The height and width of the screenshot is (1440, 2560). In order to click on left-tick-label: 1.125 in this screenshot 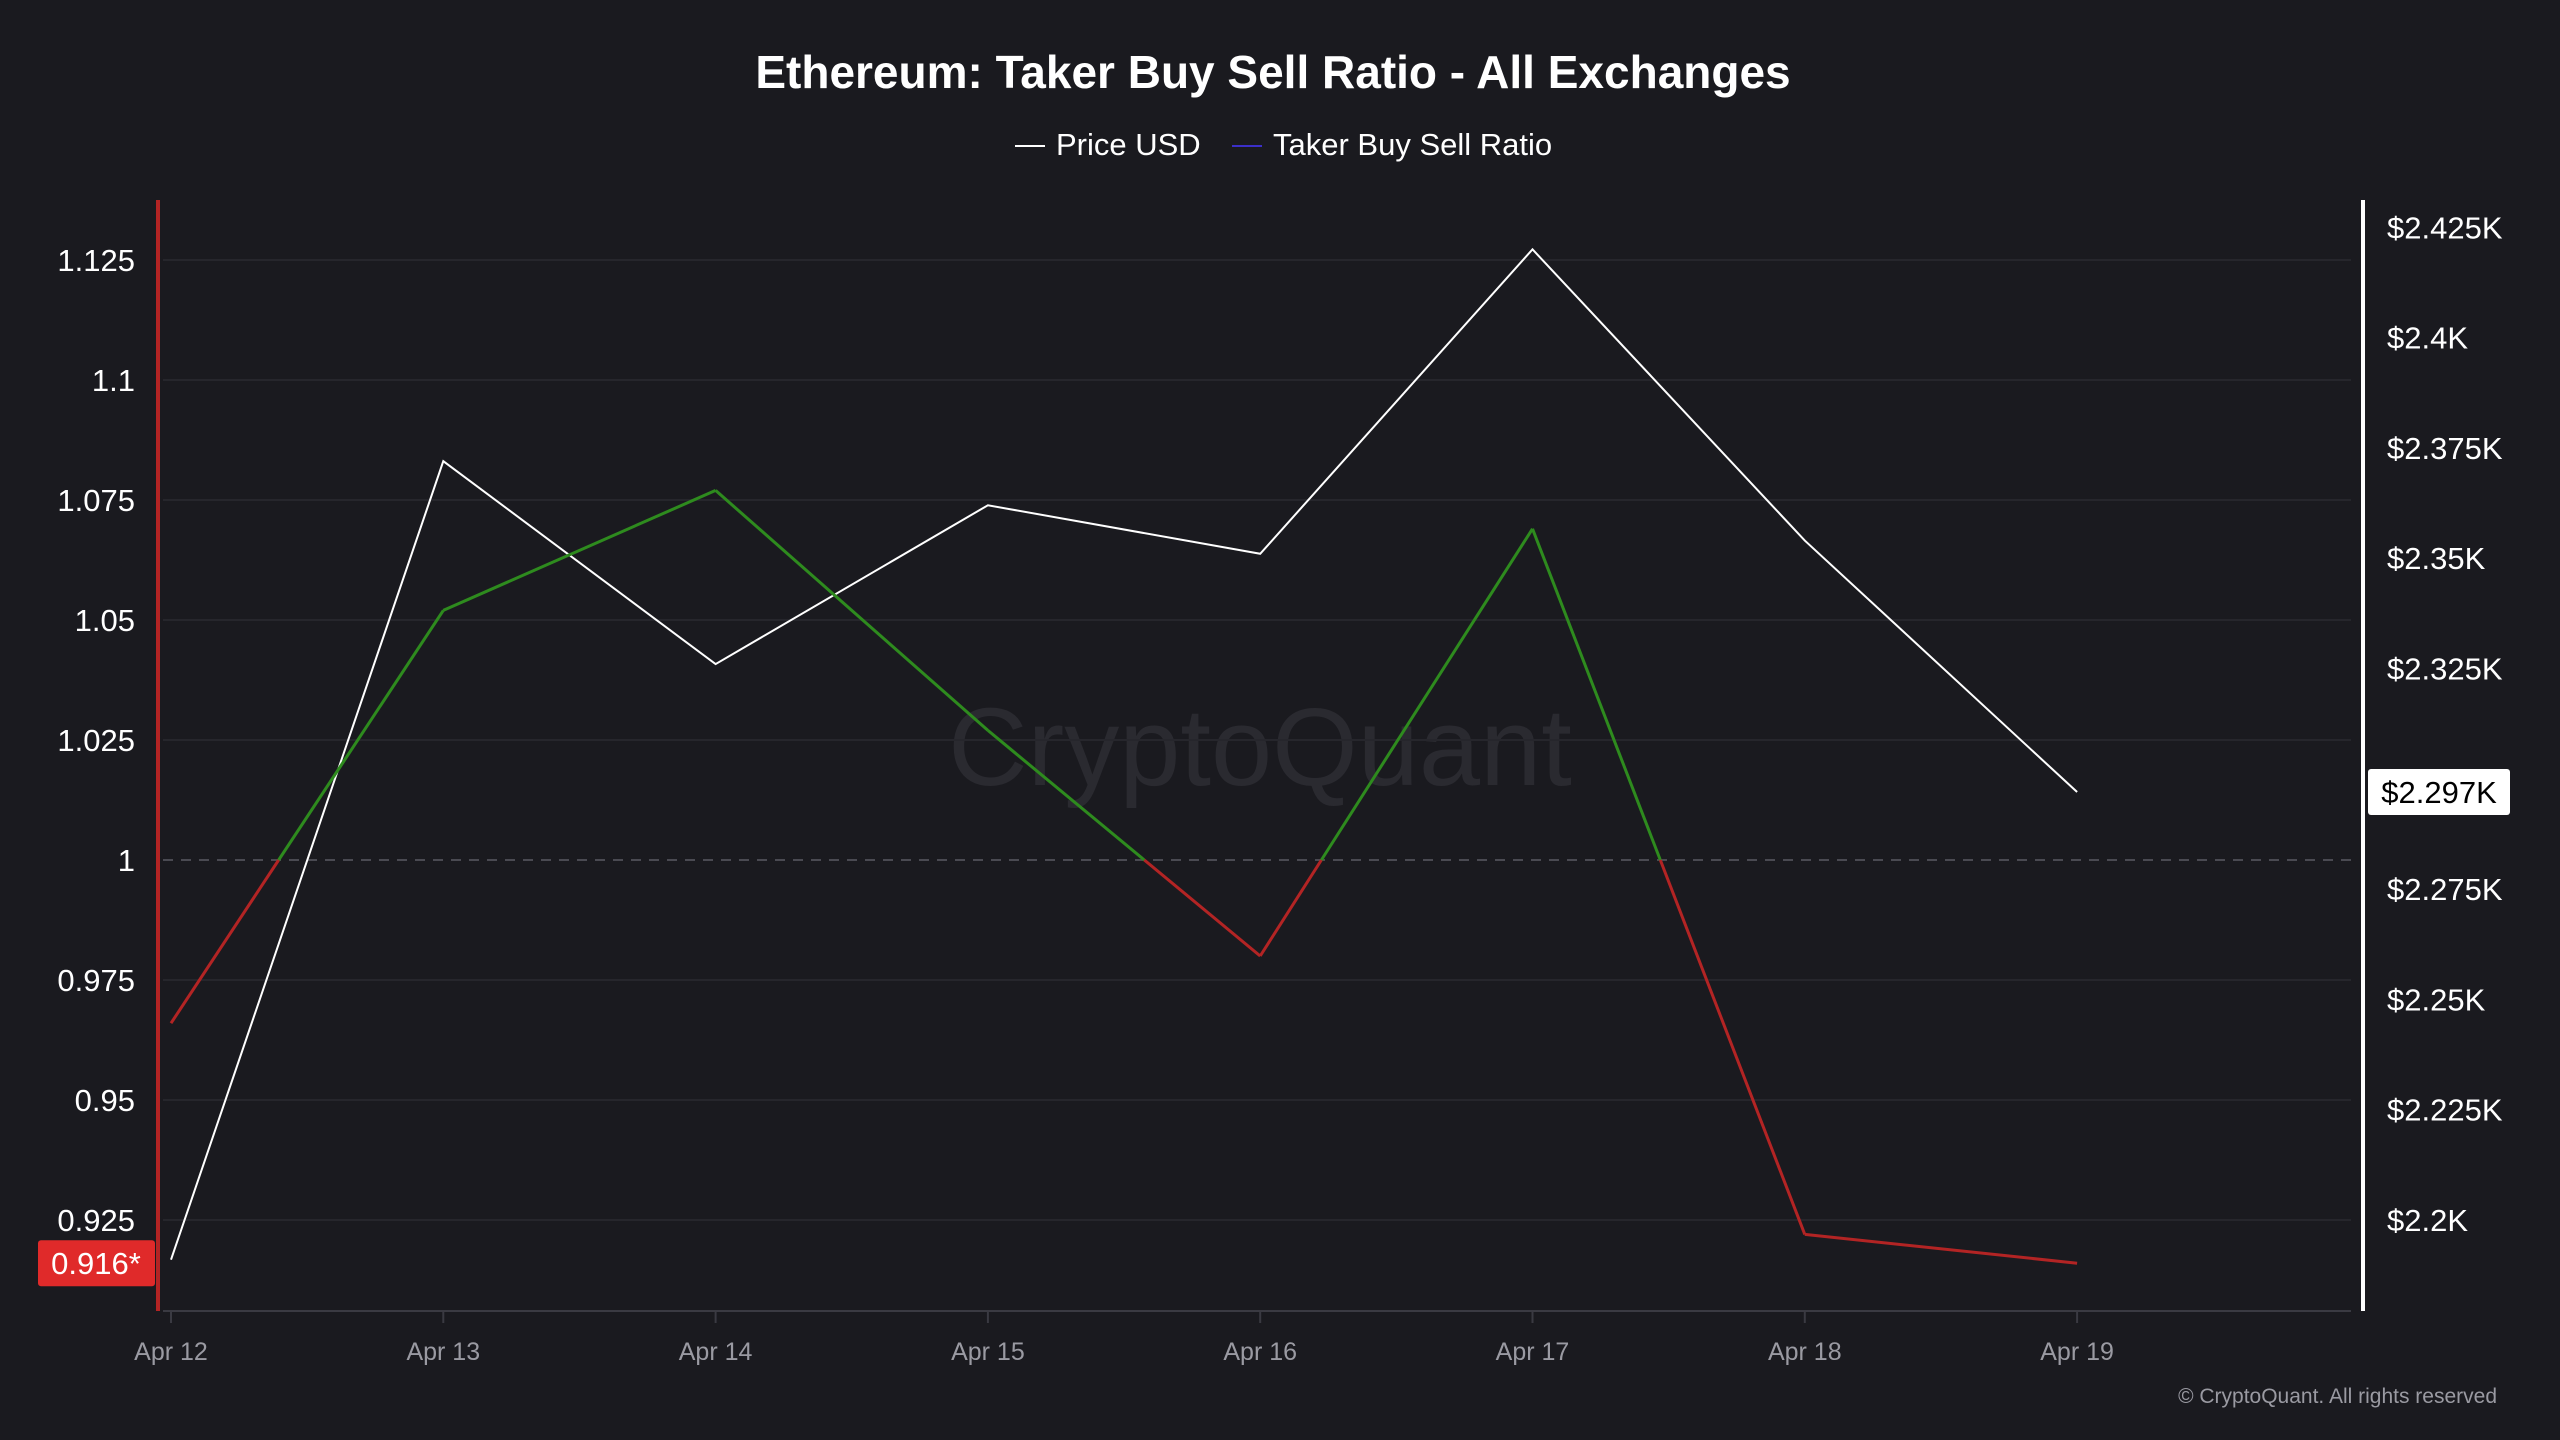, I will do `click(96, 260)`.